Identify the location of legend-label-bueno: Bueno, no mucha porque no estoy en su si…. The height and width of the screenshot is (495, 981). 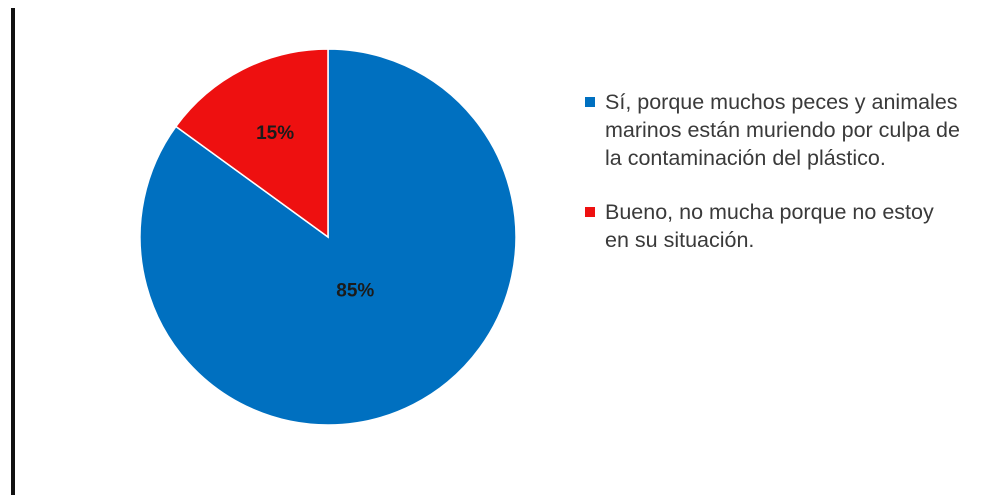
(769, 226).